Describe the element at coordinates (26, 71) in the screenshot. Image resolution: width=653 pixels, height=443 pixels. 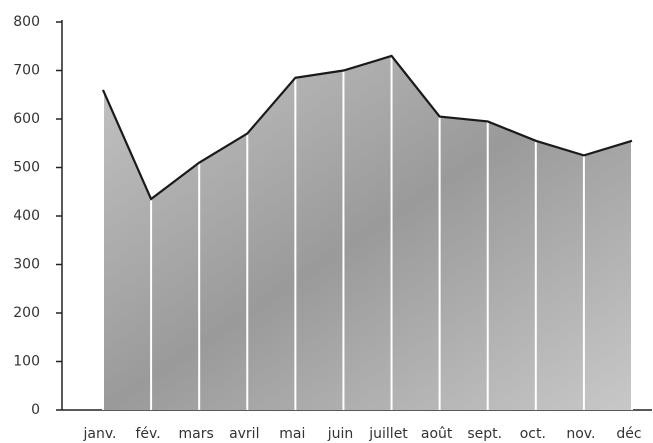
I see `y-tick-label: 700` at that location.